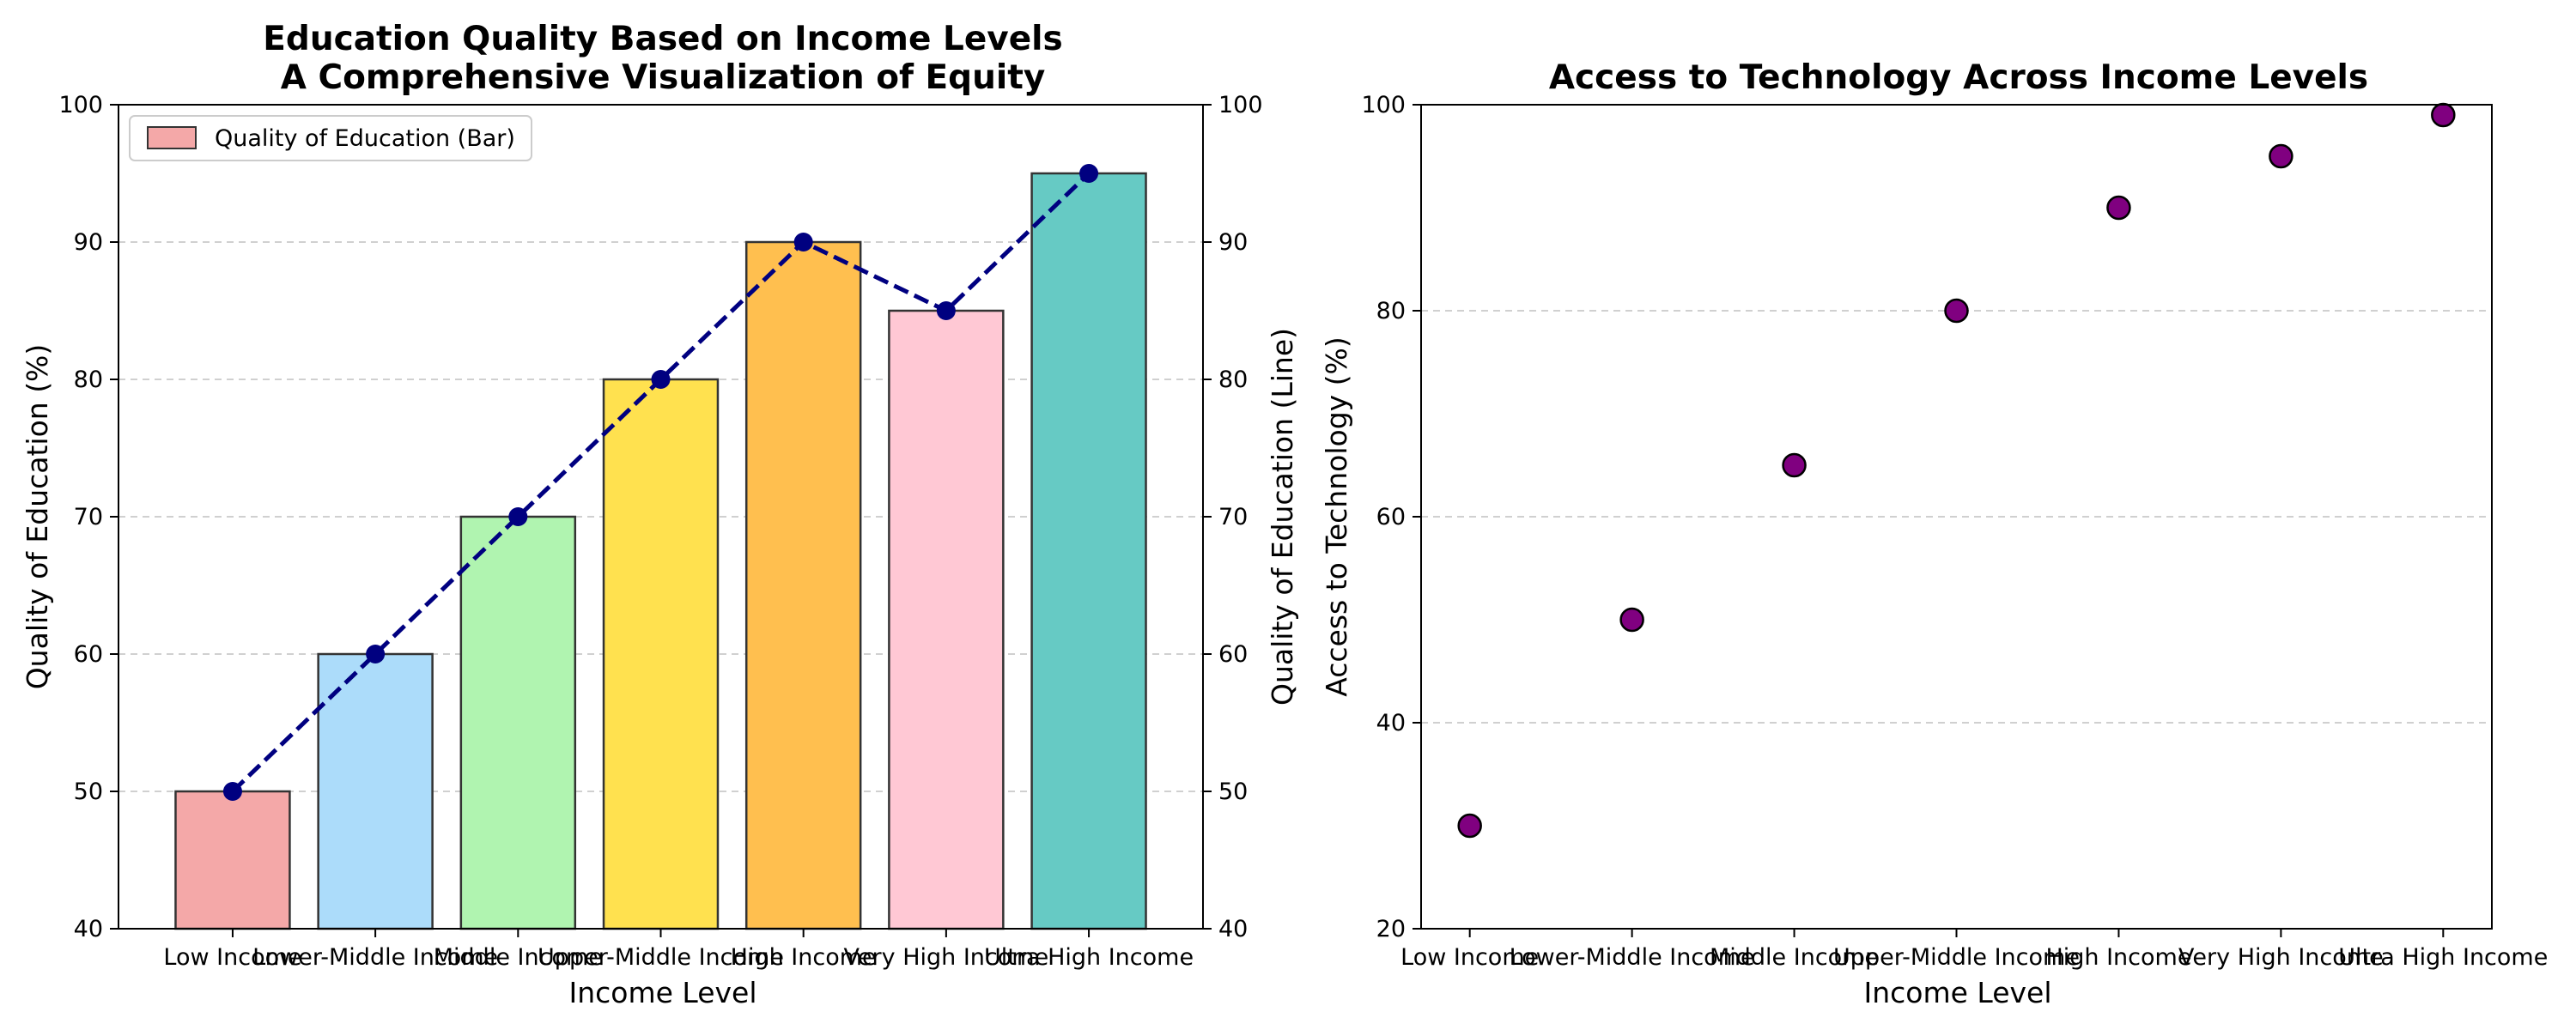 The height and width of the screenshot is (1030, 2576). Describe the element at coordinates (1391, 929) in the screenshot. I see `y-tick-label: 20` at that location.